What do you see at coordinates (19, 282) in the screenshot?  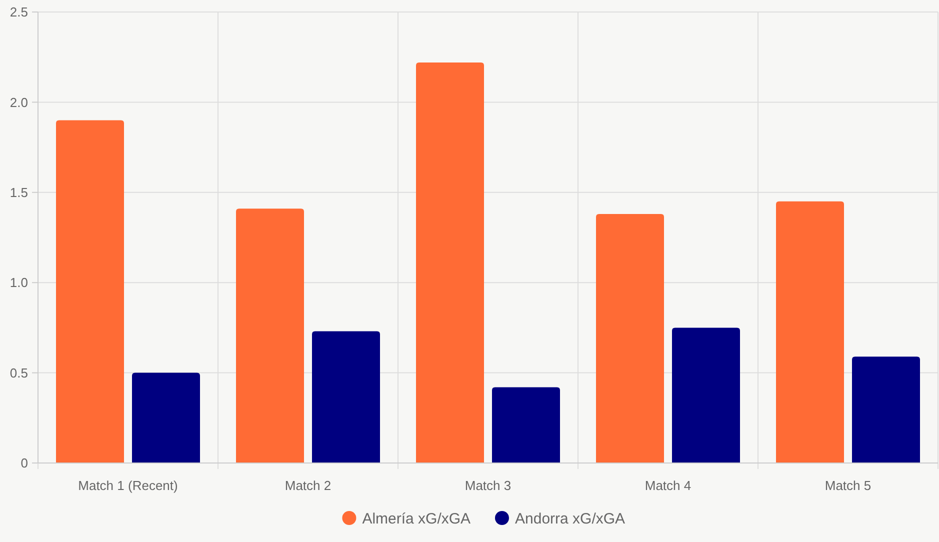 I see `y-tick-label: 1.0` at bounding box center [19, 282].